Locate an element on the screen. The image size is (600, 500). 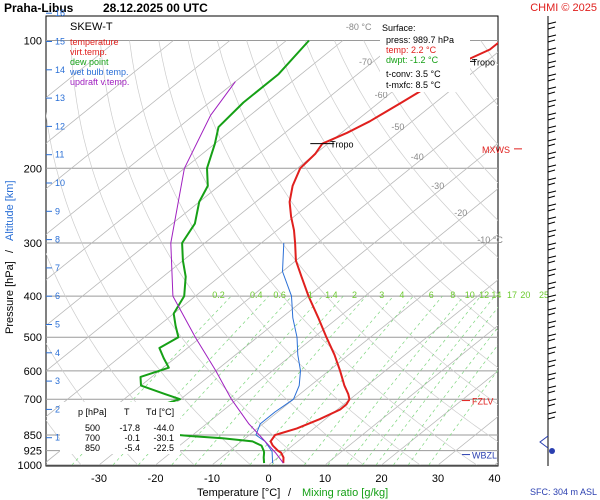
mixing-ratio-label: 1 is located at coordinates (310, 295).